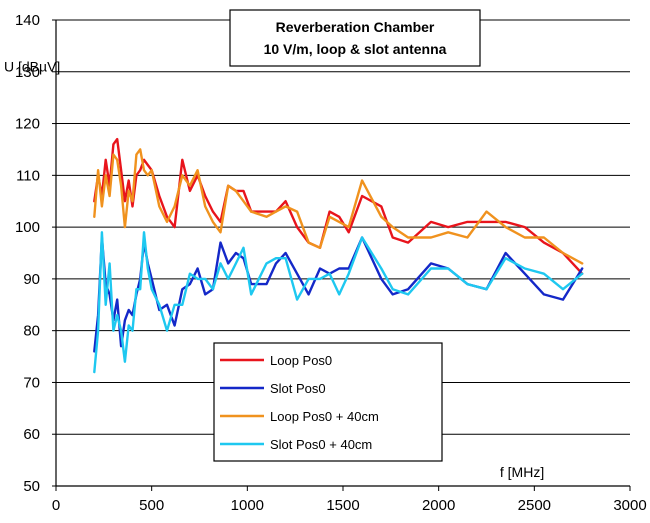 The height and width of the screenshot is (523, 650). Describe the element at coordinates (629, 505) in the screenshot. I see `x-tick-label: 3000` at that location.